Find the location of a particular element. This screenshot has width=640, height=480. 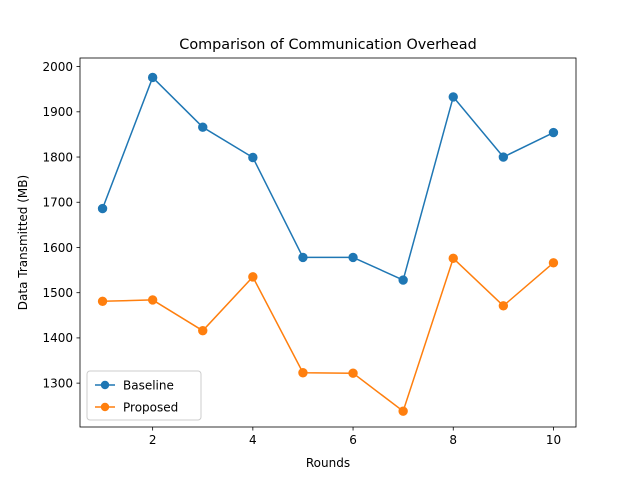

legend-label: Baseline is located at coordinates (148, 385).